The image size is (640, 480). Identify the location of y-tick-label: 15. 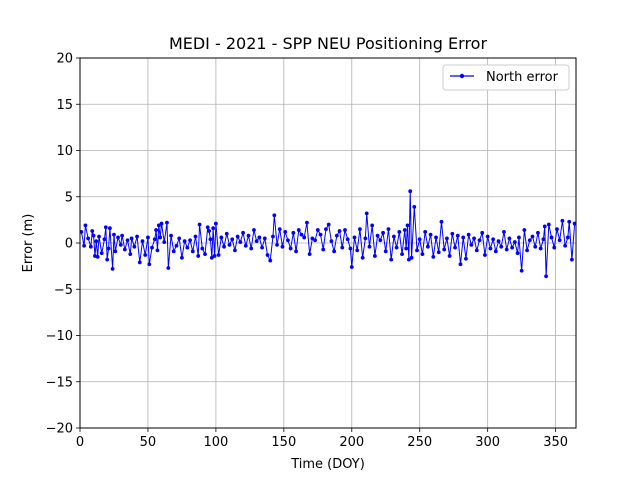
(64, 105).